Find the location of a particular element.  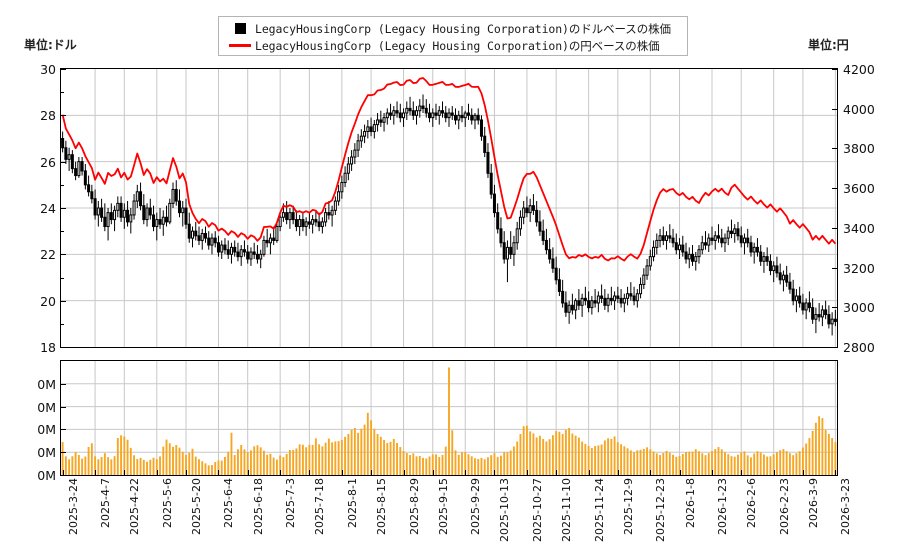

y-axis-tick-label-right: 3200 is located at coordinates (859, 268).